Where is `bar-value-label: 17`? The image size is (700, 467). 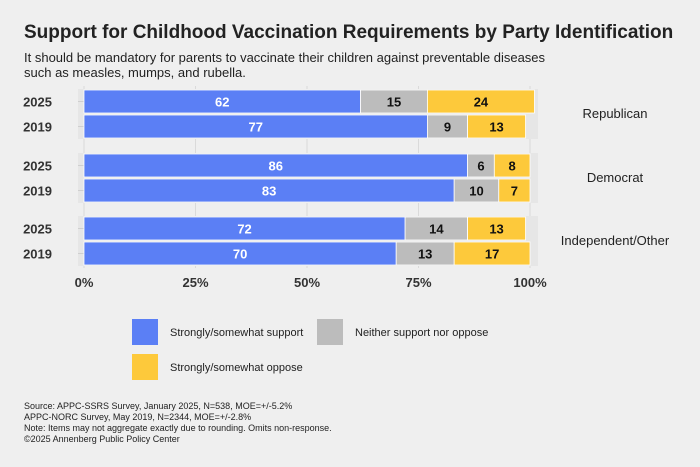 bar-value-label: 17 is located at coordinates (492, 254).